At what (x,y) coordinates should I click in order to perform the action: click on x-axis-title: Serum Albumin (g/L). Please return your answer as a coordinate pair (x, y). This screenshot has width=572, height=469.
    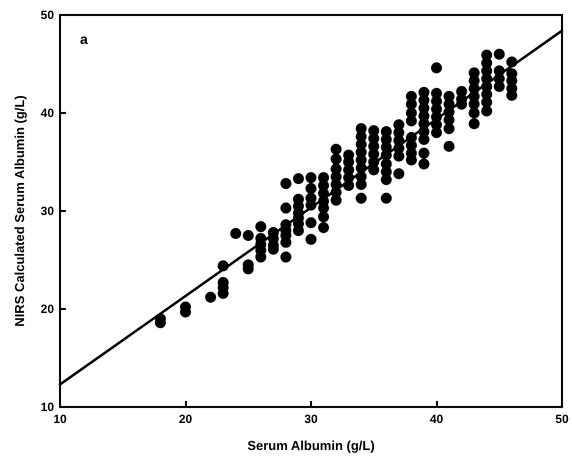
    Looking at the image, I should click on (311, 445).